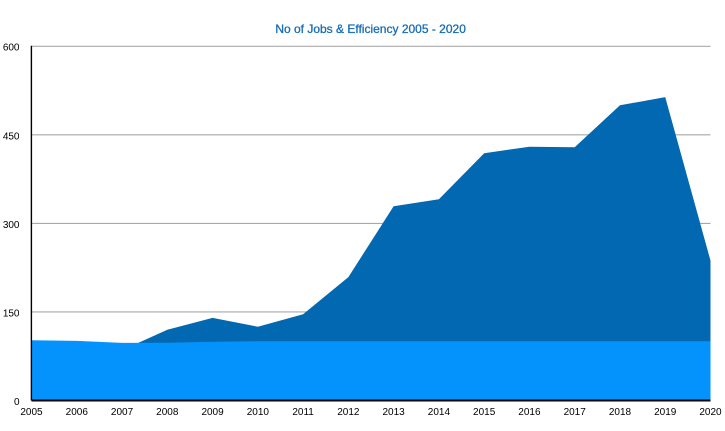 The height and width of the screenshot is (431, 725). I want to click on svg-text: 2016, so click(529, 412).